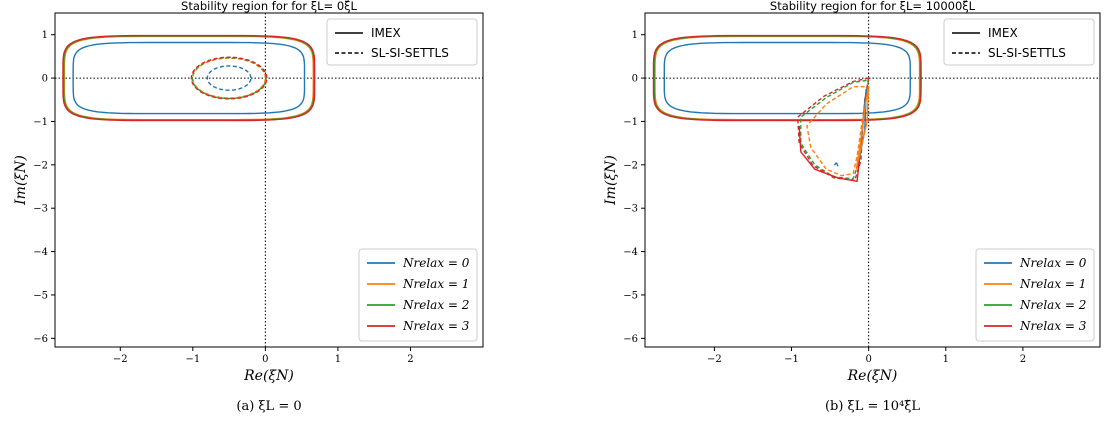 This screenshot has height=431, width=1106. I want to click on series-line-sl-si-settls-nrelax2, so click(835, 129).